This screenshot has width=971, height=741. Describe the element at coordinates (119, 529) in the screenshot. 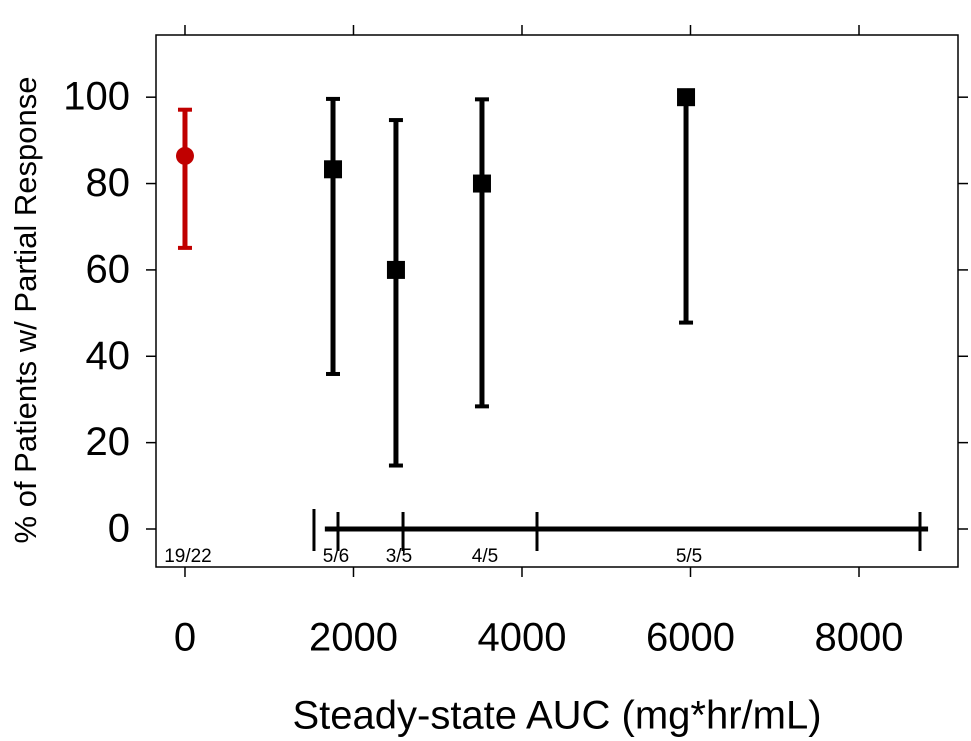

I see `y-tick-label: 0` at that location.